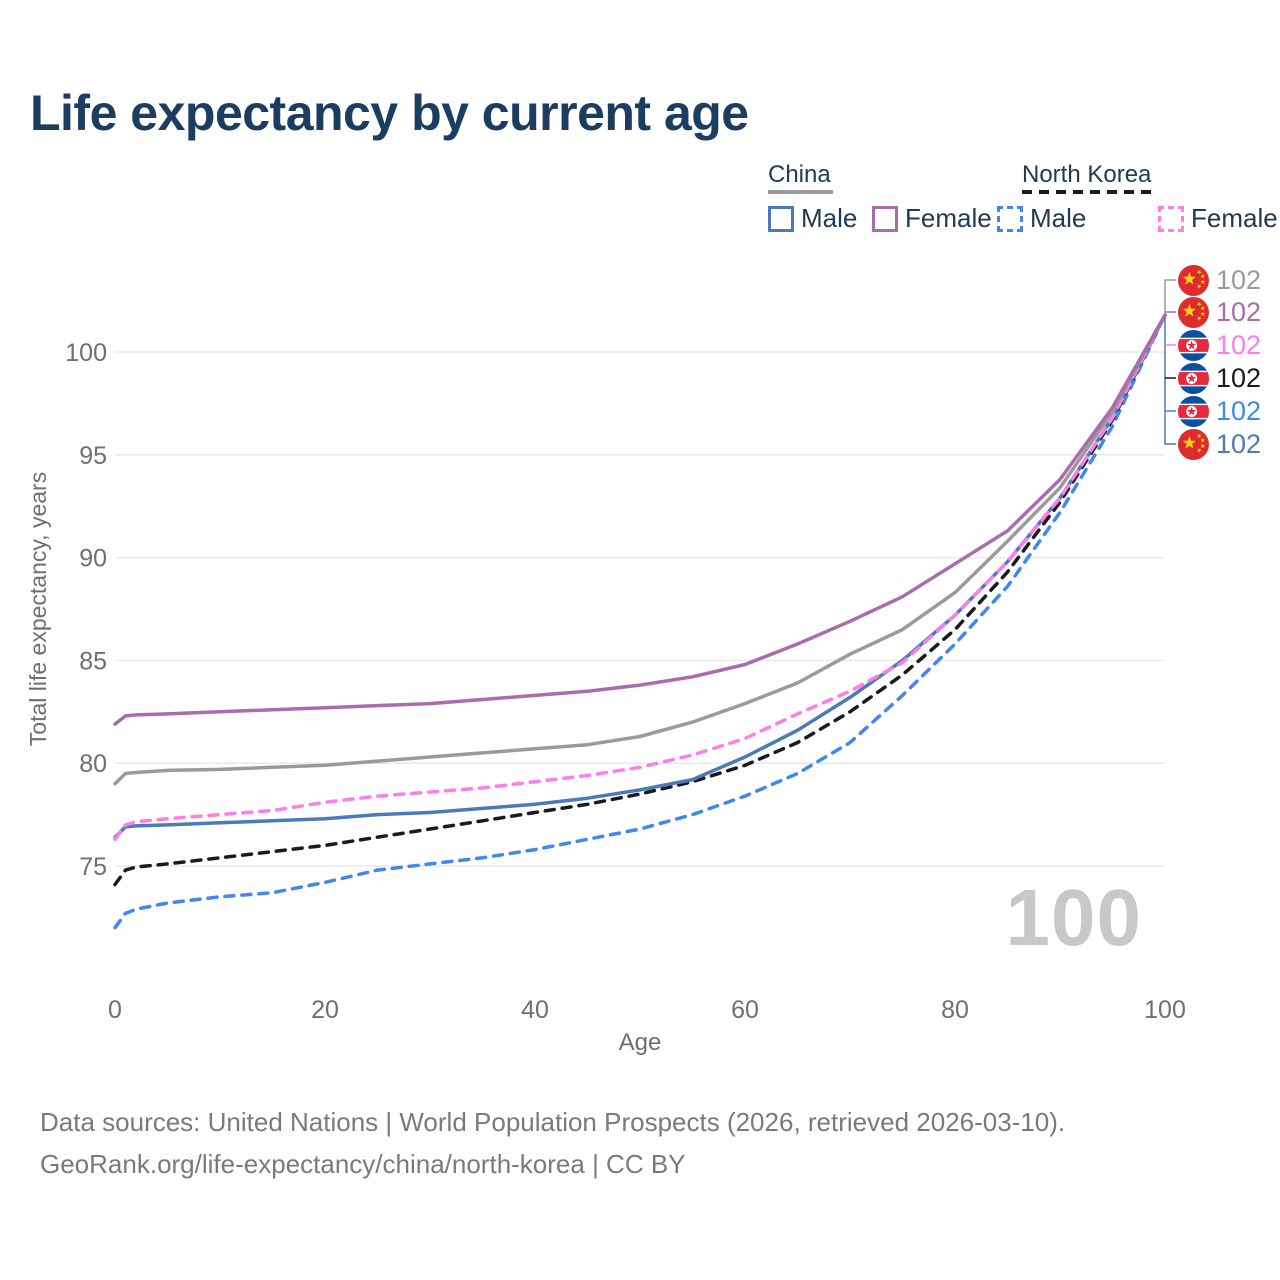 The image size is (1280, 1280). What do you see at coordinates (1165, 1010) in the screenshot?
I see `x-tick-label: 100` at bounding box center [1165, 1010].